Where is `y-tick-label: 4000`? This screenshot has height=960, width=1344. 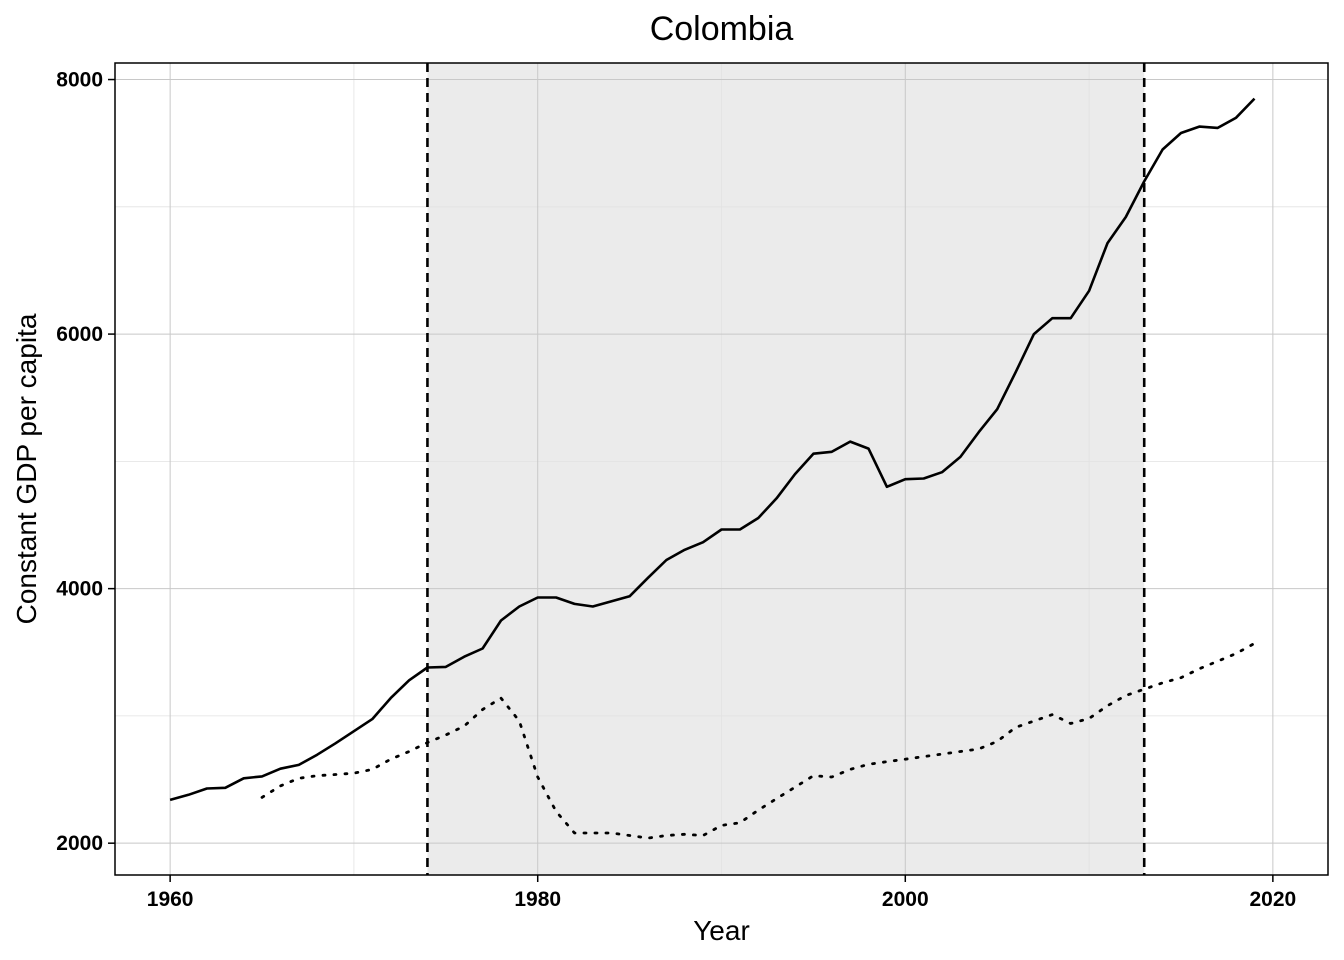
y-tick-label: 4000 is located at coordinates (79, 589).